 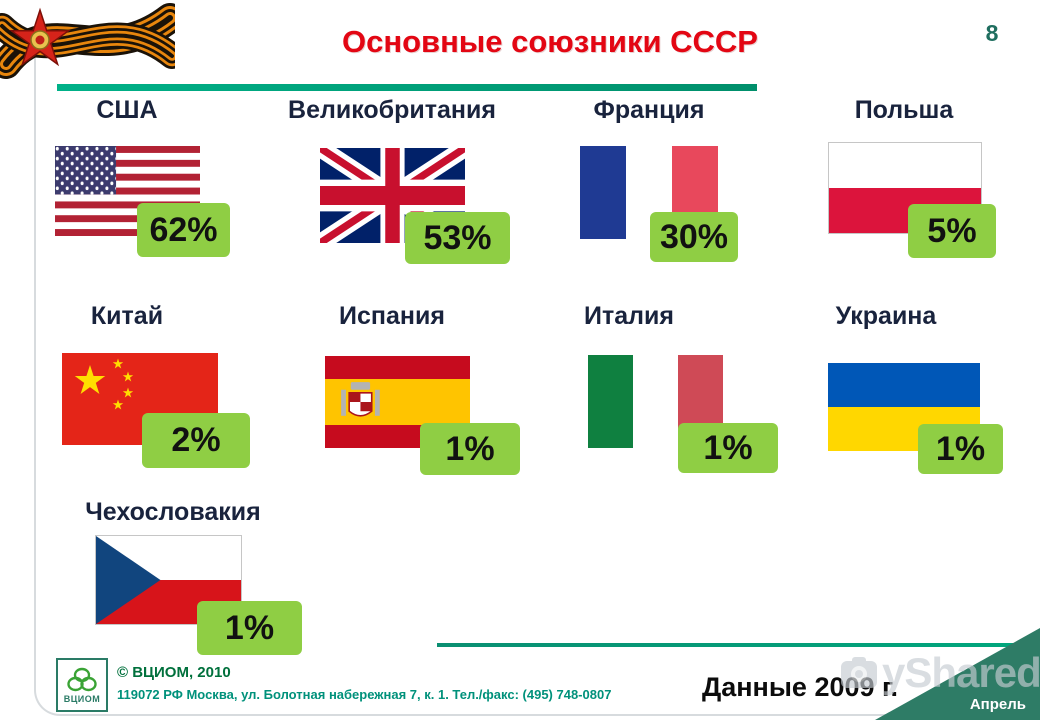 What do you see at coordinates (392, 195) in the screenshot?
I see `uk-flag-icon` at bounding box center [392, 195].